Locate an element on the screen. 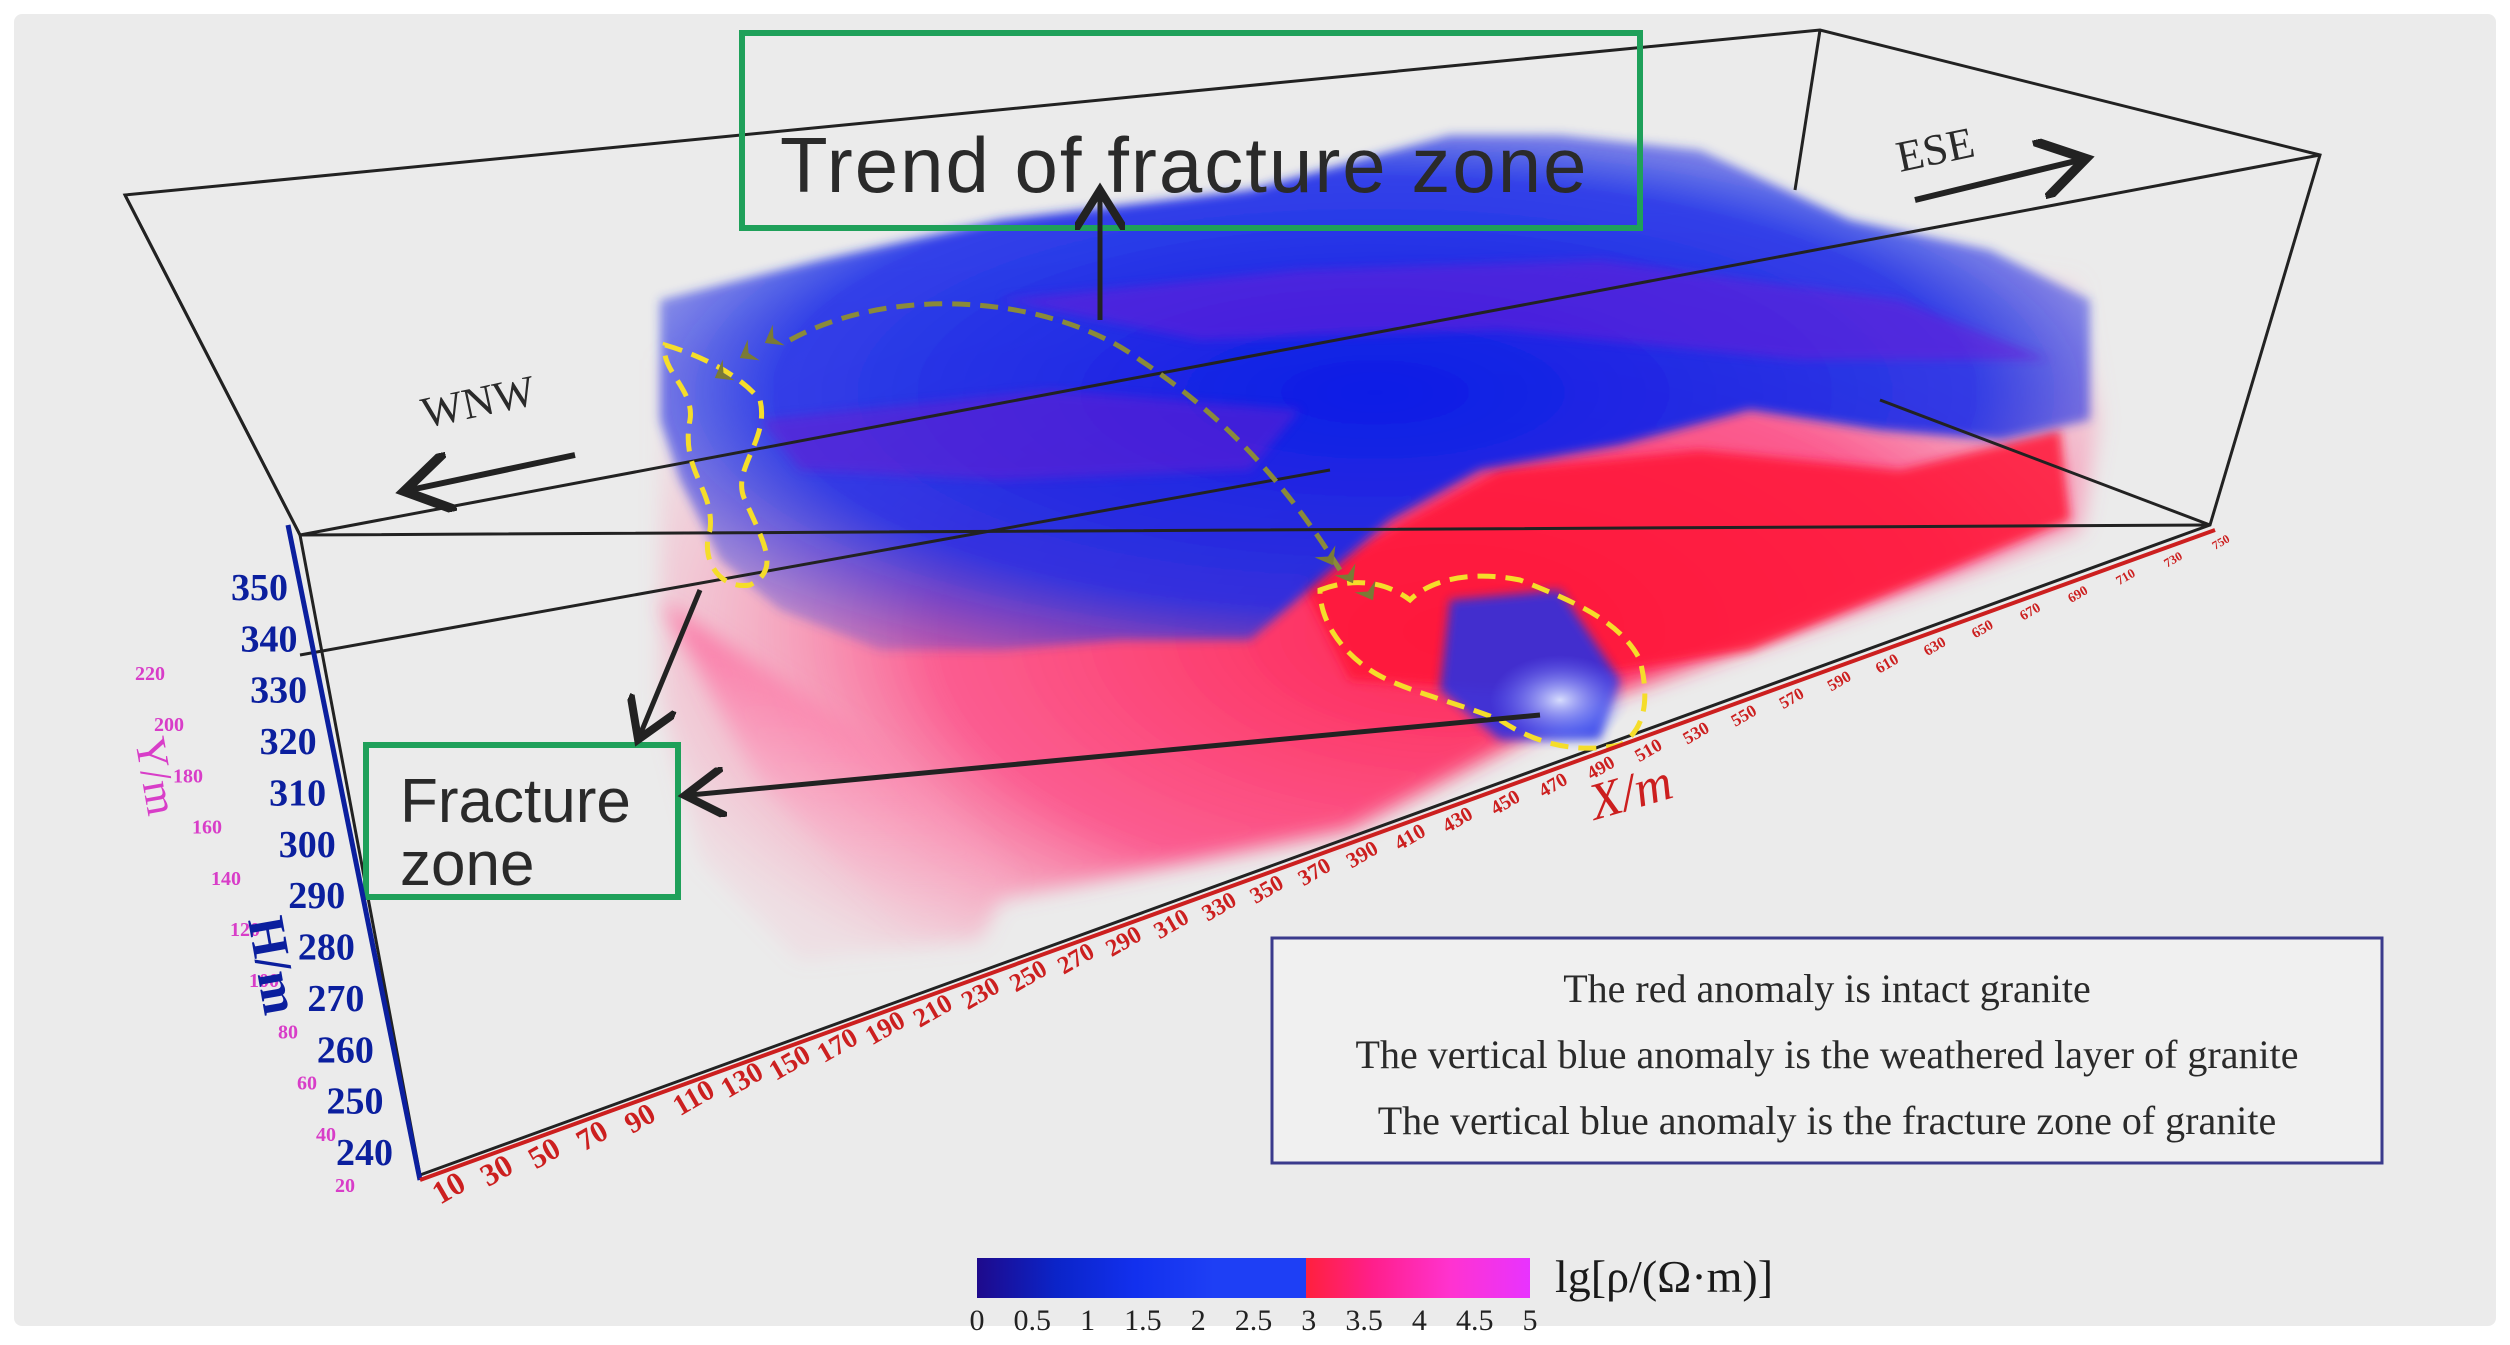 Image resolution: width=2510 pixels, height=1345 pixels. trend-chevrons is located at coordinates (1045, 462).